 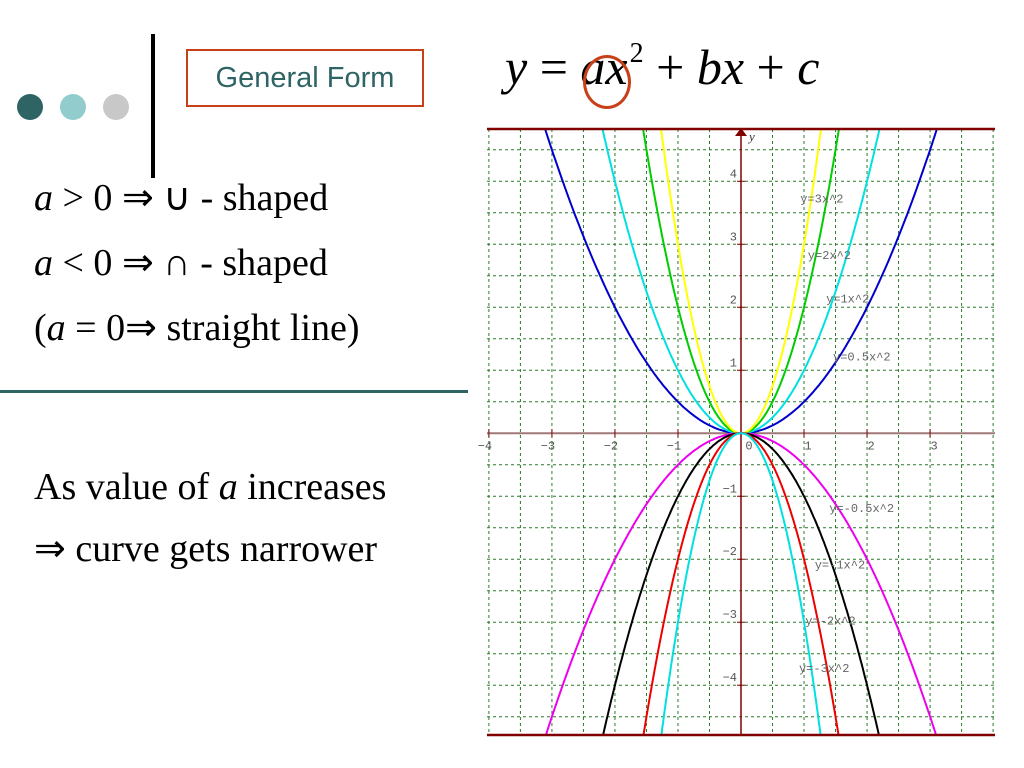 What do you see at coordinates (830, 621) in the screenshot?
I see `curve-label: y=-2x^2` at bounding box center [830, 621].